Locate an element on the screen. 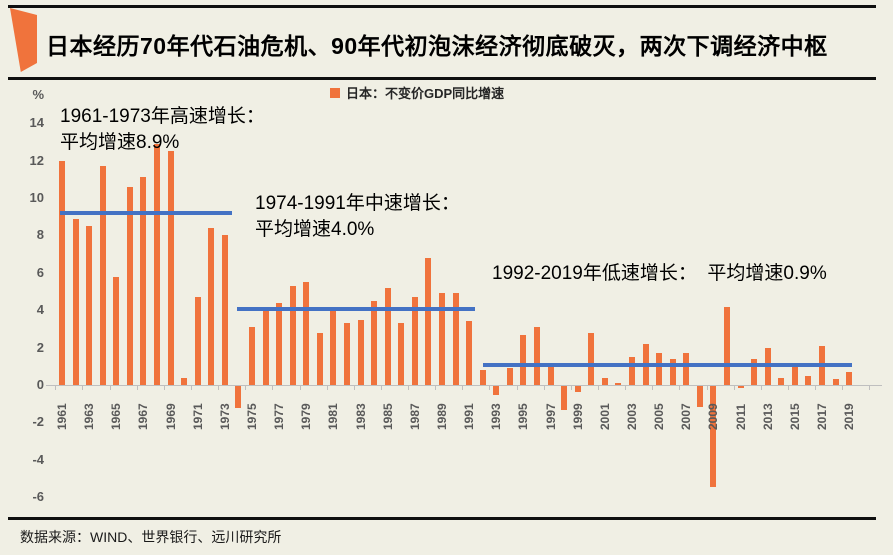  bar-2014 is located at coordinates (781, 381).